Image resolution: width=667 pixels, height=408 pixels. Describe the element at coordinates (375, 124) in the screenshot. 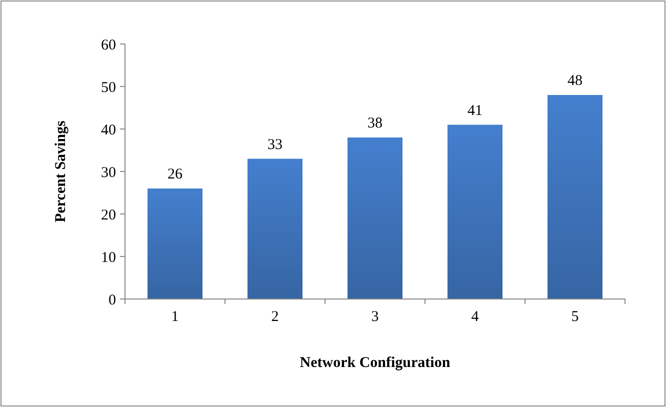

I see `data-label: 38` at that location.